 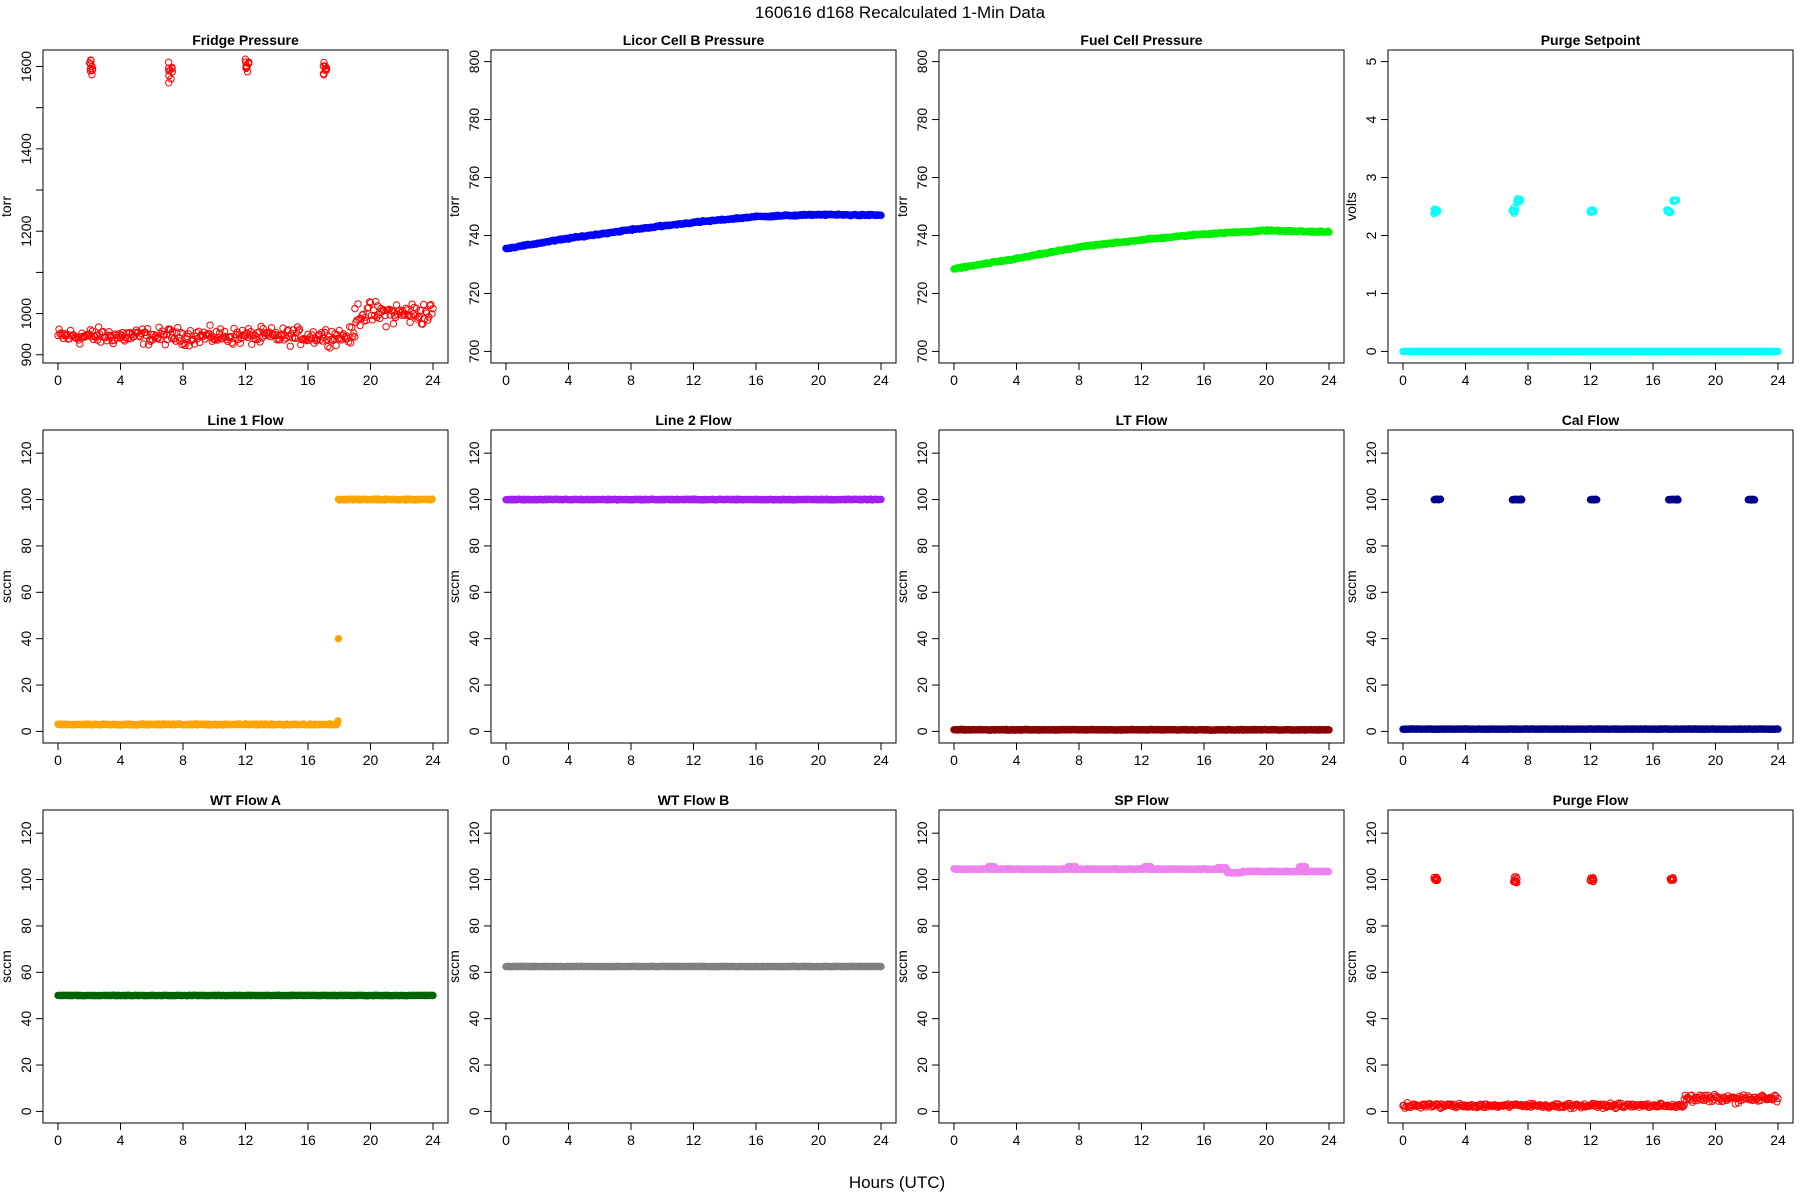 What do you see at coordinates (26, 833) in the screenshot?
I see `y-tick-label: 120` at bounding box center [26, 833].